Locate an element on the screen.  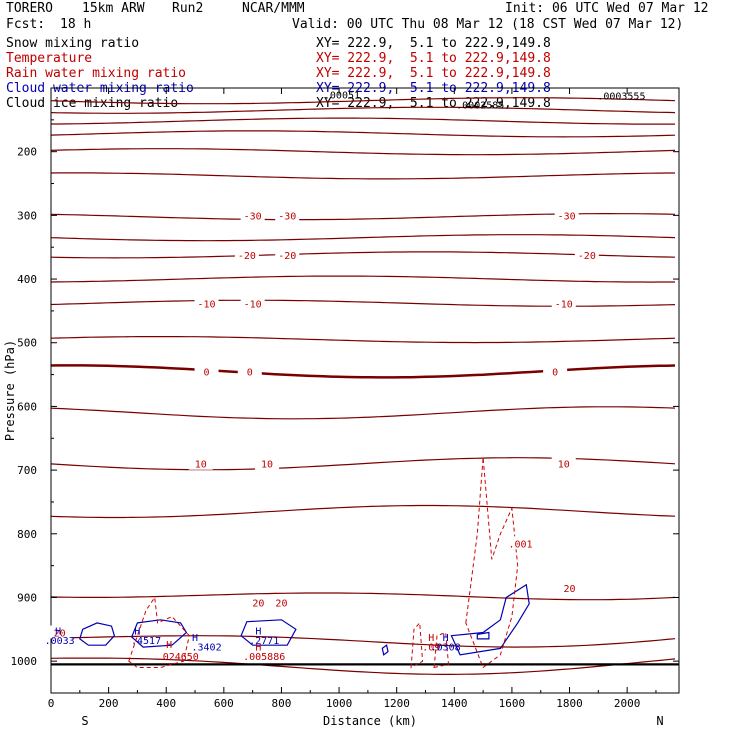
extremum-label: .00051 is located at coordinates (342, 95).